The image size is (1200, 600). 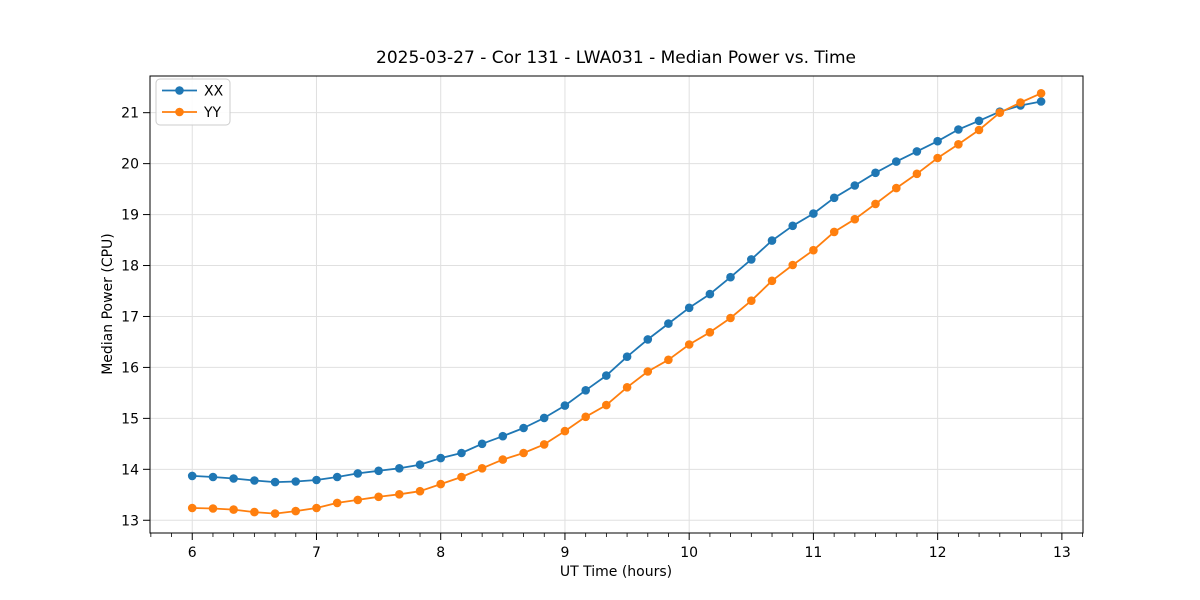 What do you see at coordinates (130, 521) in the screenshot?
I see `y-tick-label: 13` at bounding box center [130, 521].